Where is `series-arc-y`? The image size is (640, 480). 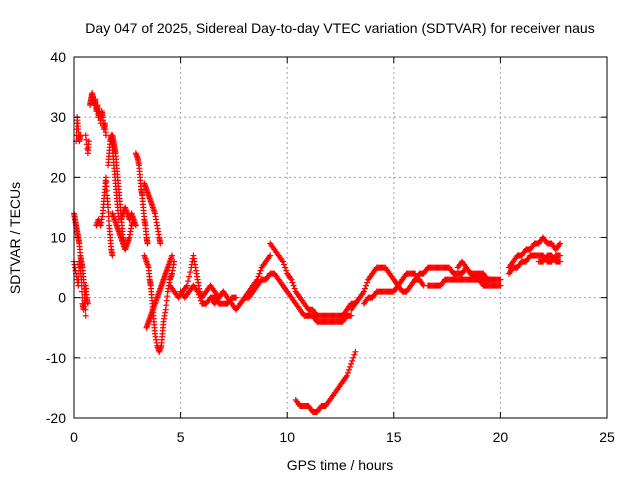 series-arc-y is located at coordinates (474, 270).